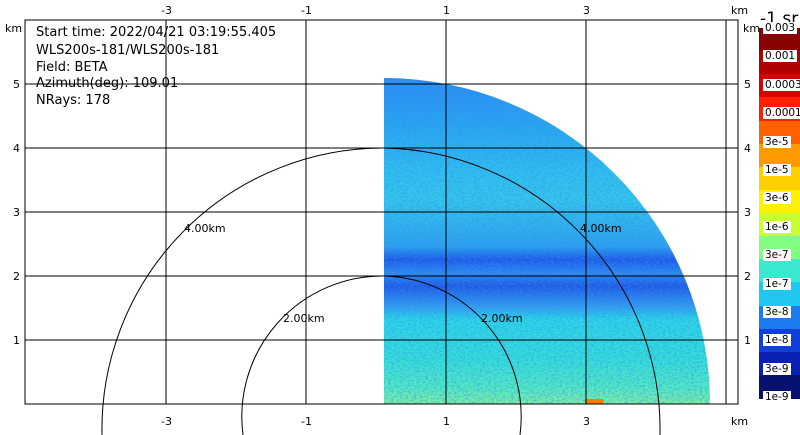 This screenshot has width=800, height=435. What do you see at coordinates (16, 276) in the screenshot?
I see `y-tick-left-2: 2` at bounding box center [16, 276].